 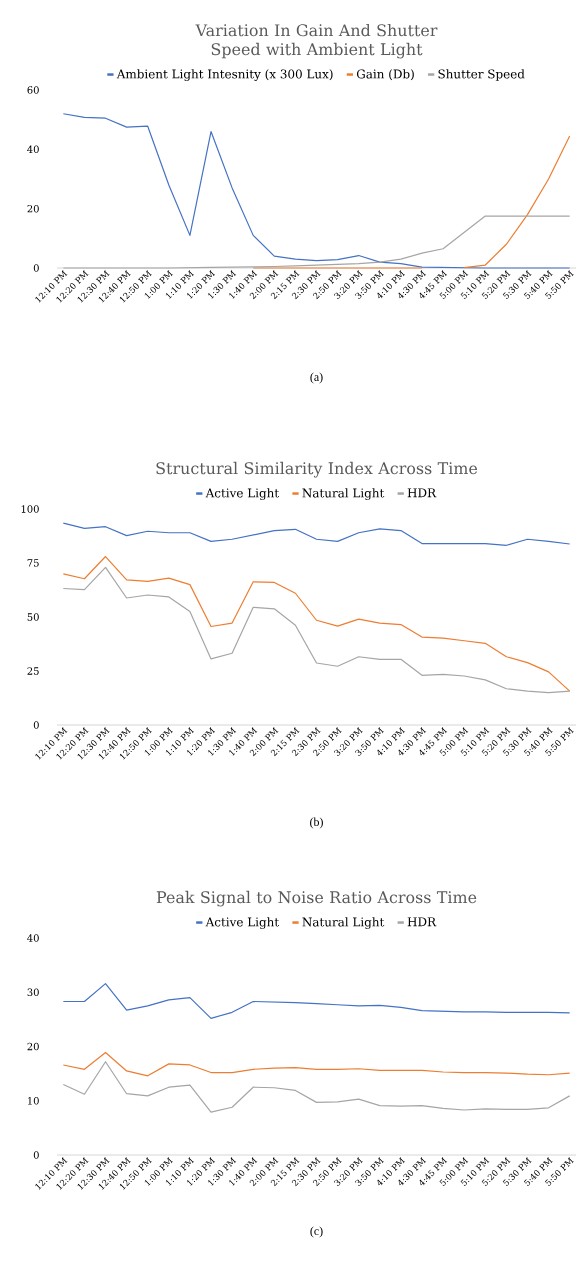 I want to click on legend-label: Shutter Speed, so click(x=481, y=75).